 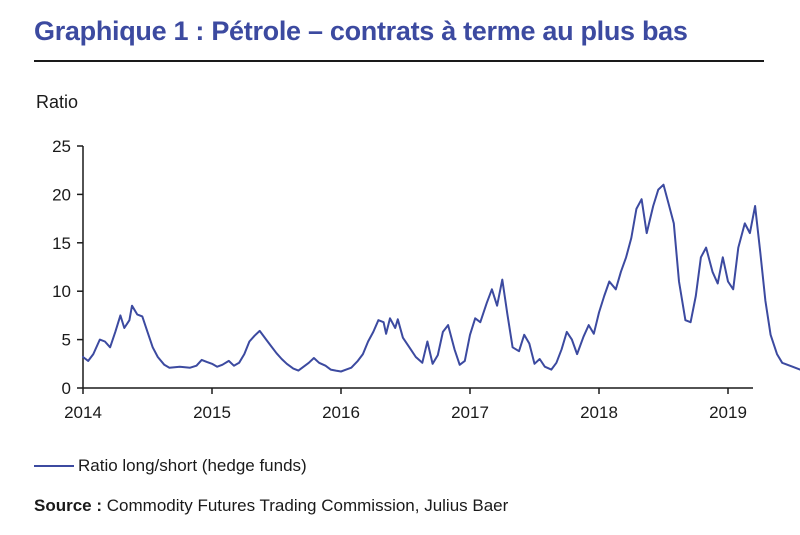 I want to click on y-tick-label: 25, so click(x=61, y=146).